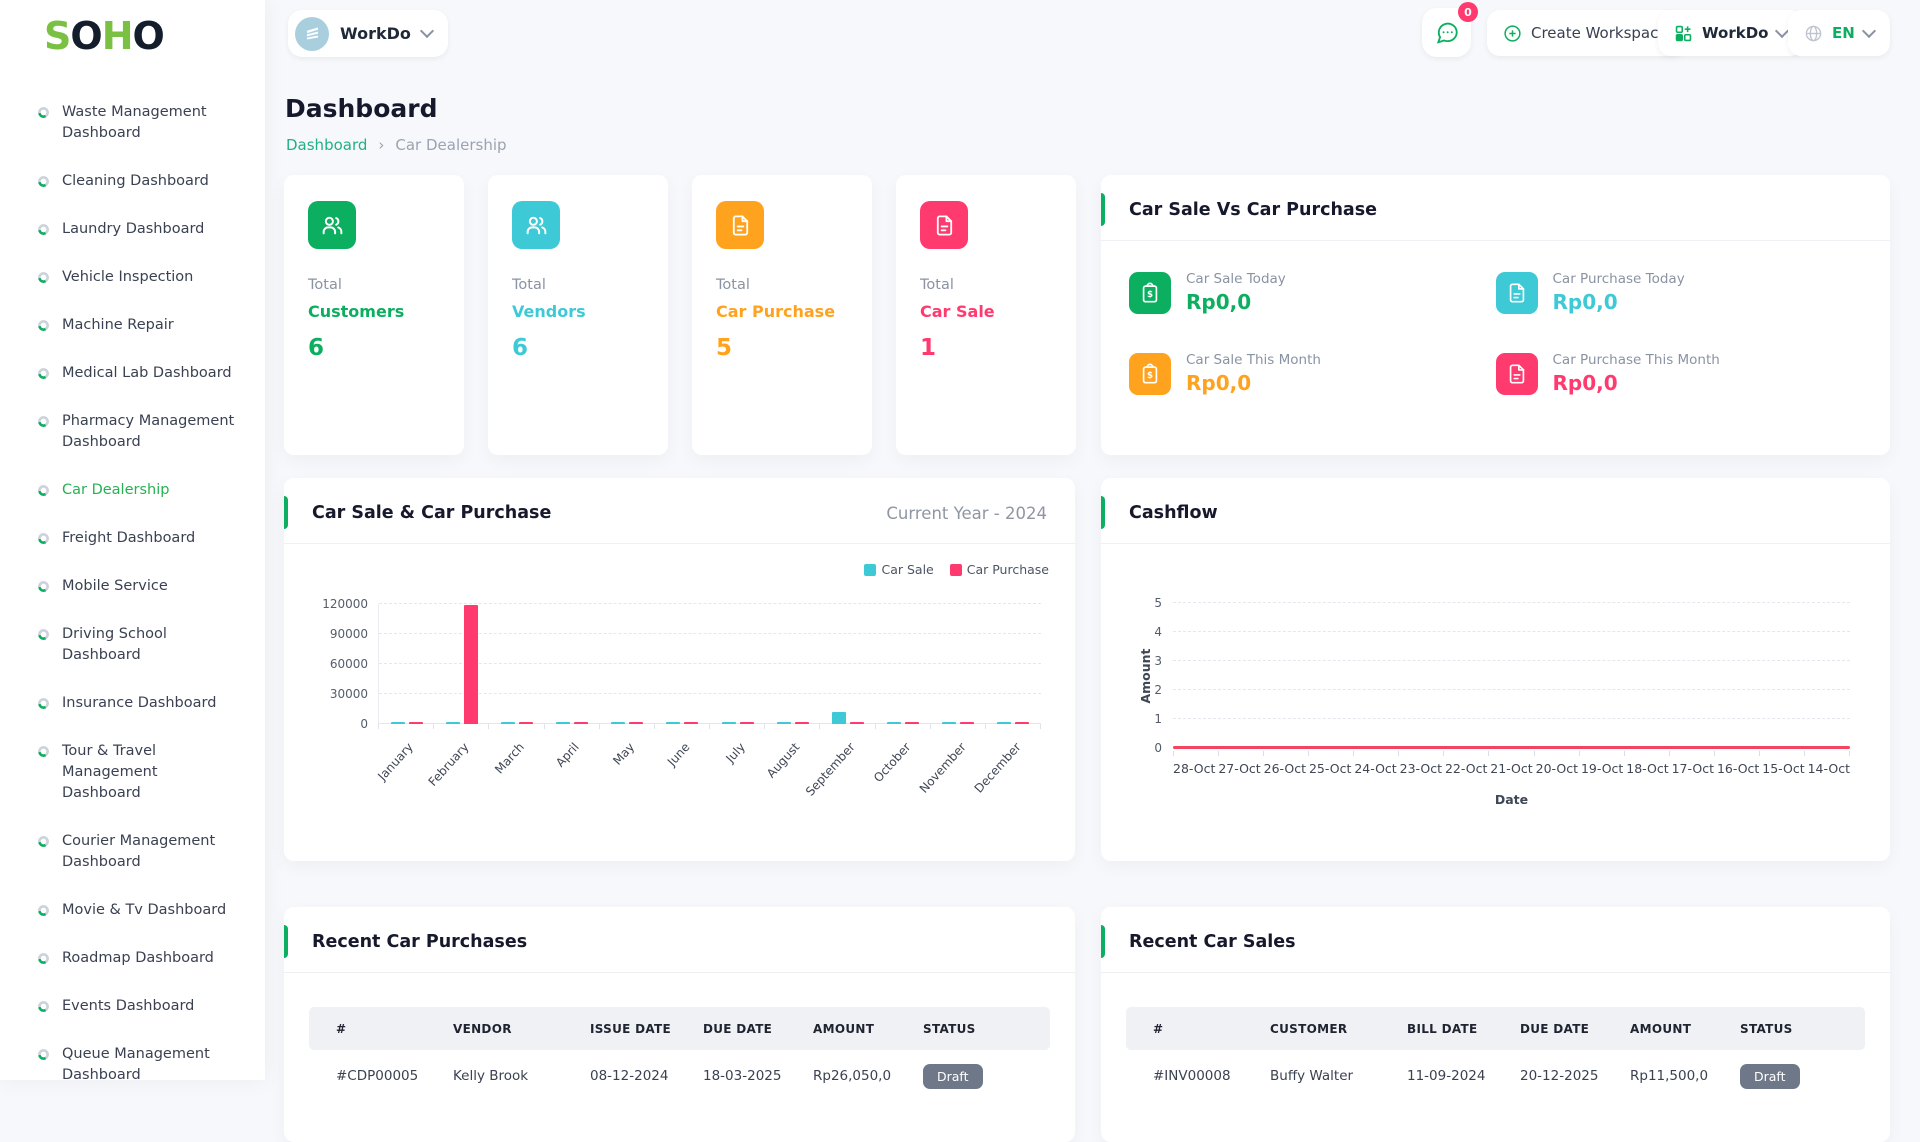 The height and width of the screenshot is (1142, 1920). I want to click on cashflow-ticks, so click(1511, 753).